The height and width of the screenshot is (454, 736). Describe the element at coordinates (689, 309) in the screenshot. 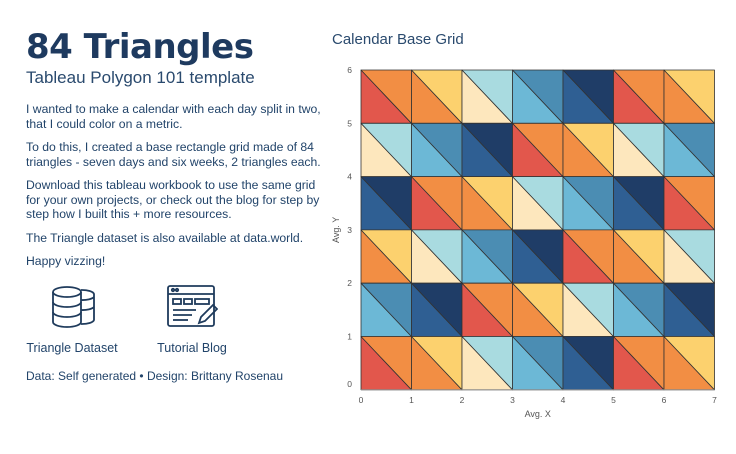

I see `triangle-r1-c6-upper` at that location.